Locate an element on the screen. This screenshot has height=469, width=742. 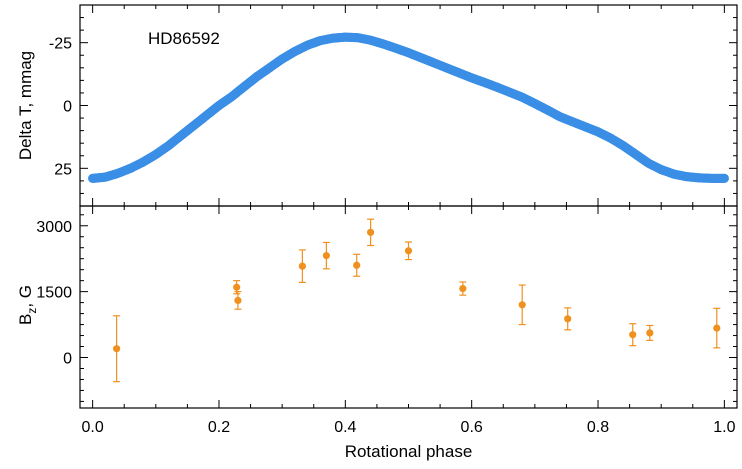
top-y-axis-title: Delta T, mmag is located at coordinates (25, 105).